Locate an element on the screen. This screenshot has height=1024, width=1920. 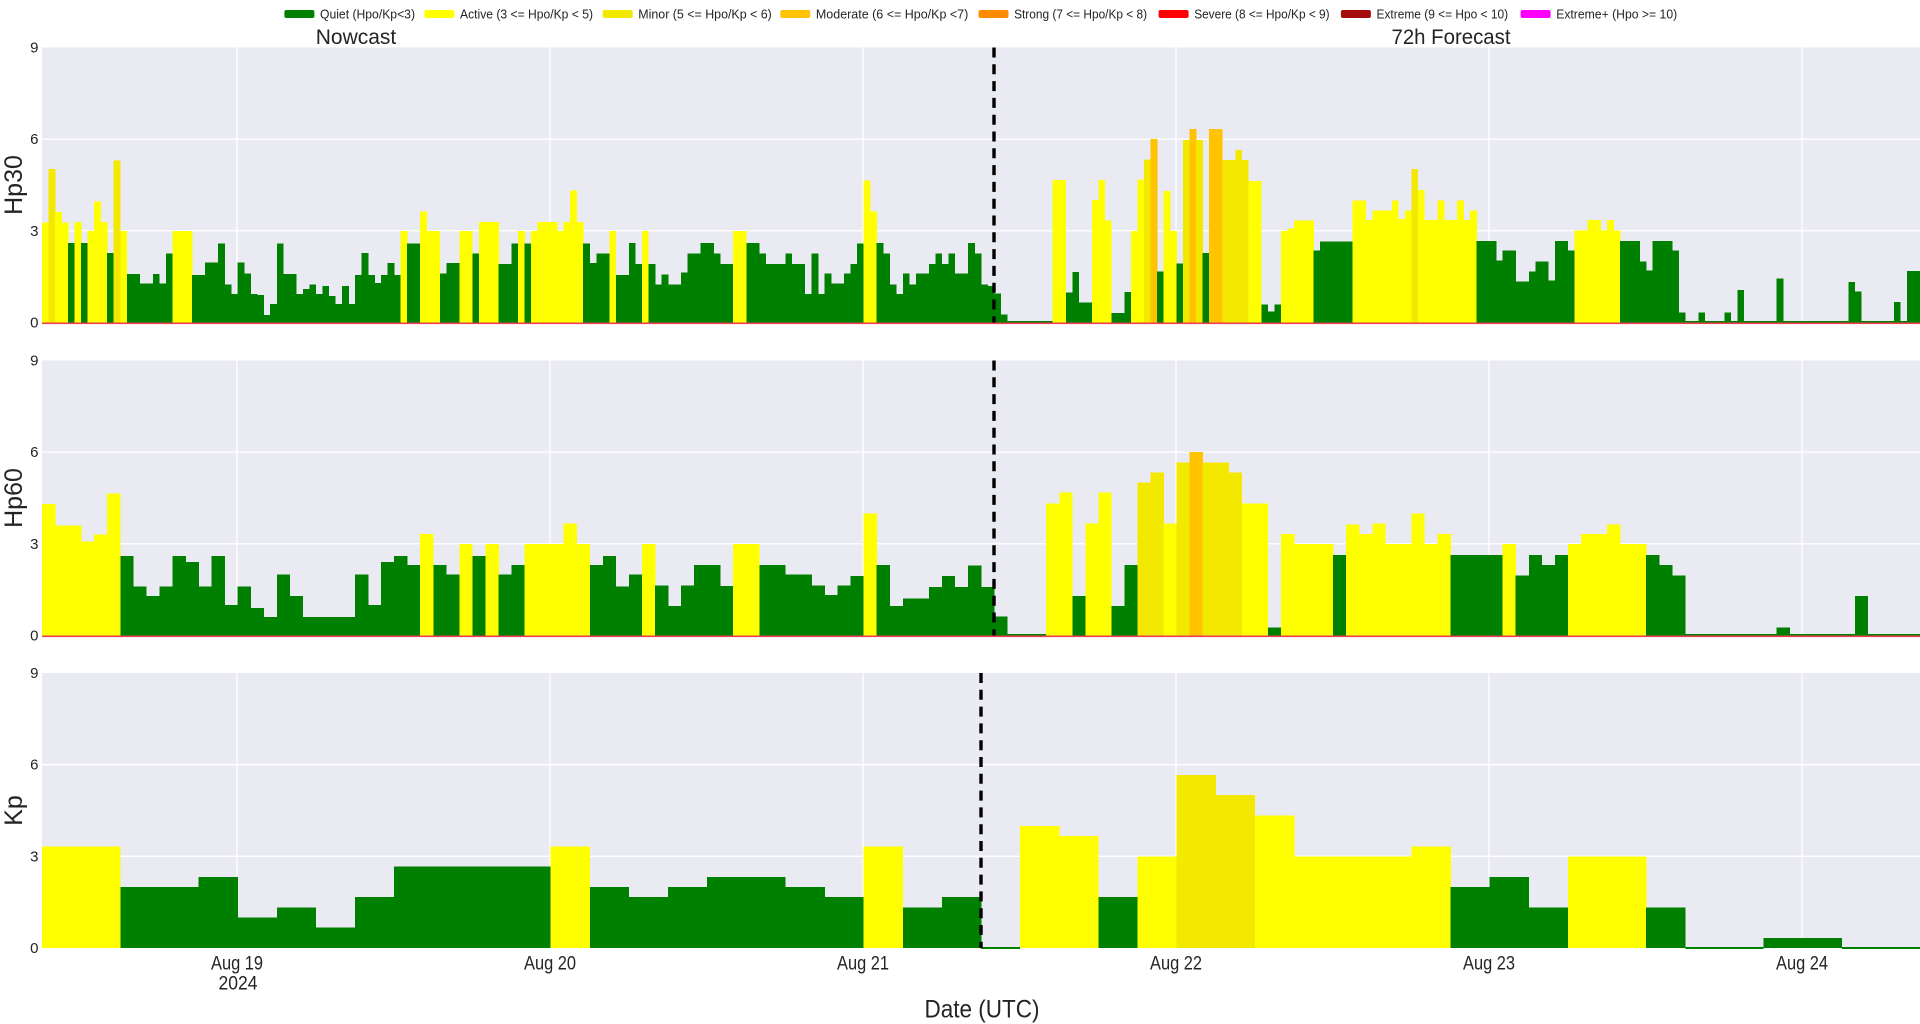
svg-text: Date (UTC) is located at coordinates (982, 1010).